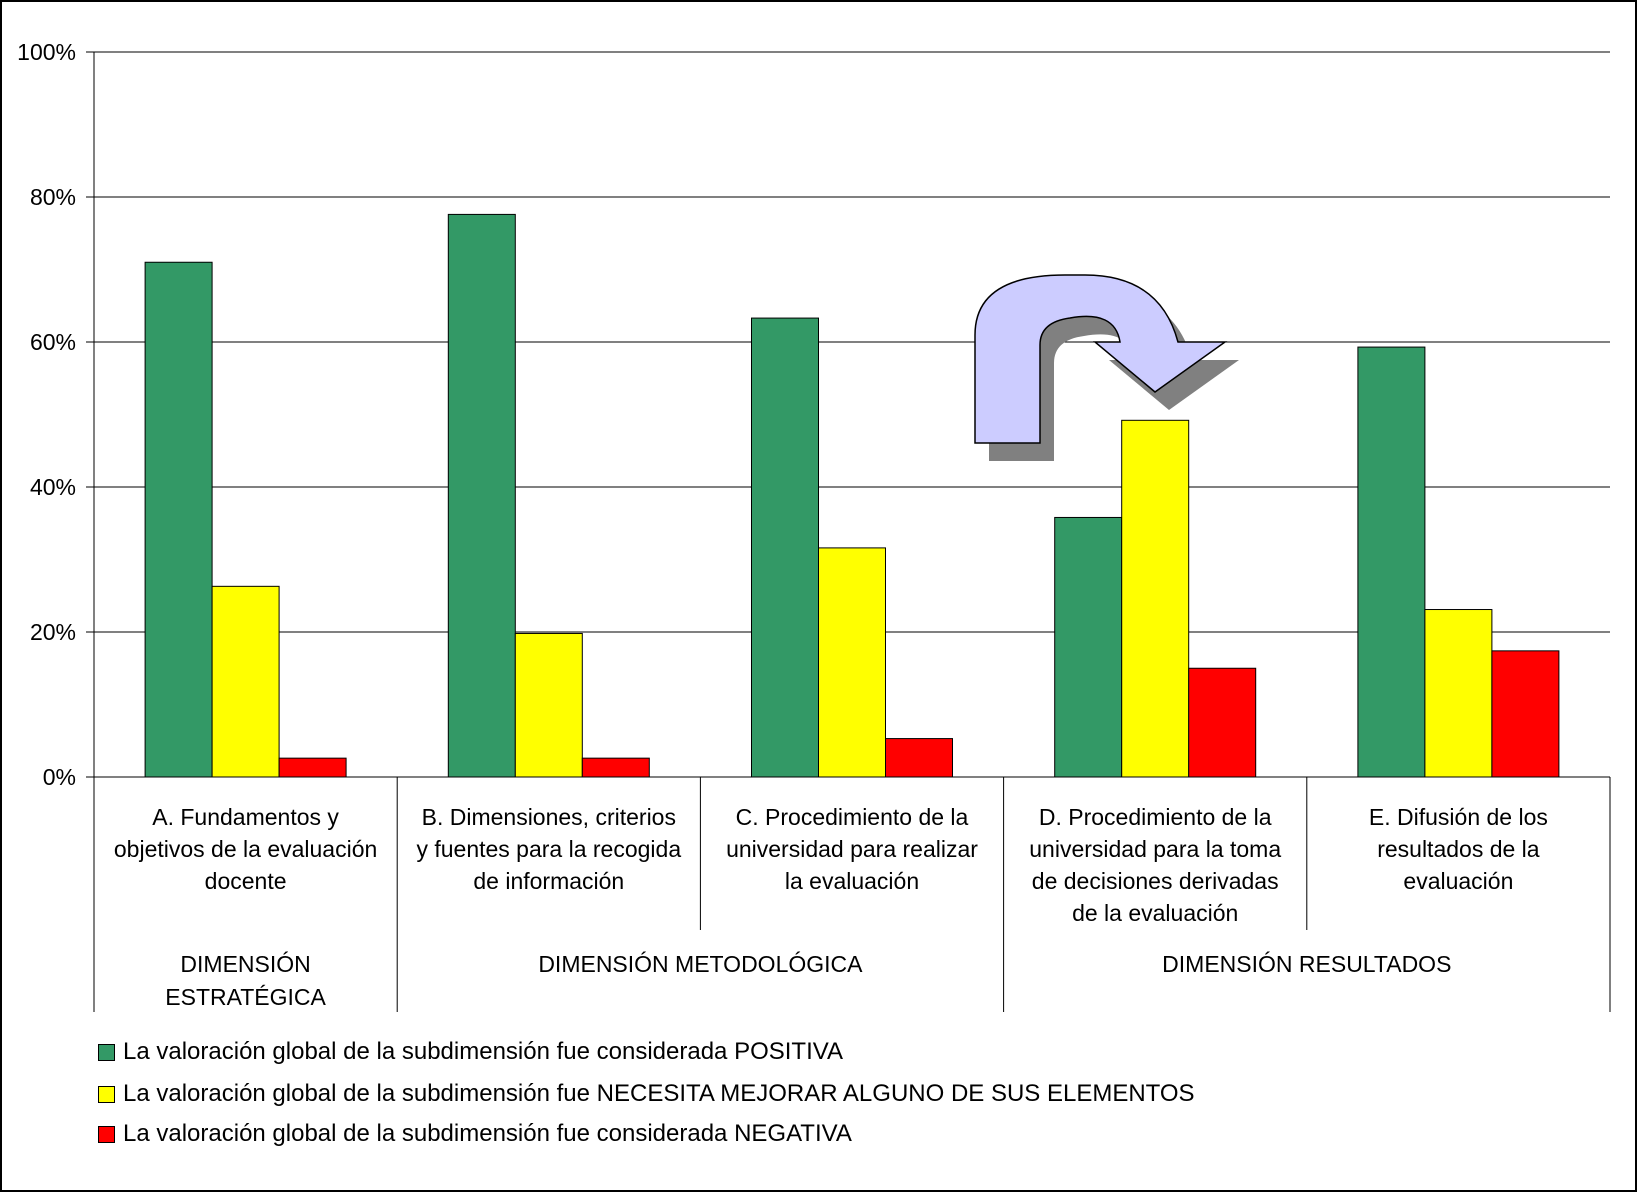 Image resolution: width=1637 pixels, height=1192 pixels. I want to click on bar-s2-c4, so click(1525, 714).